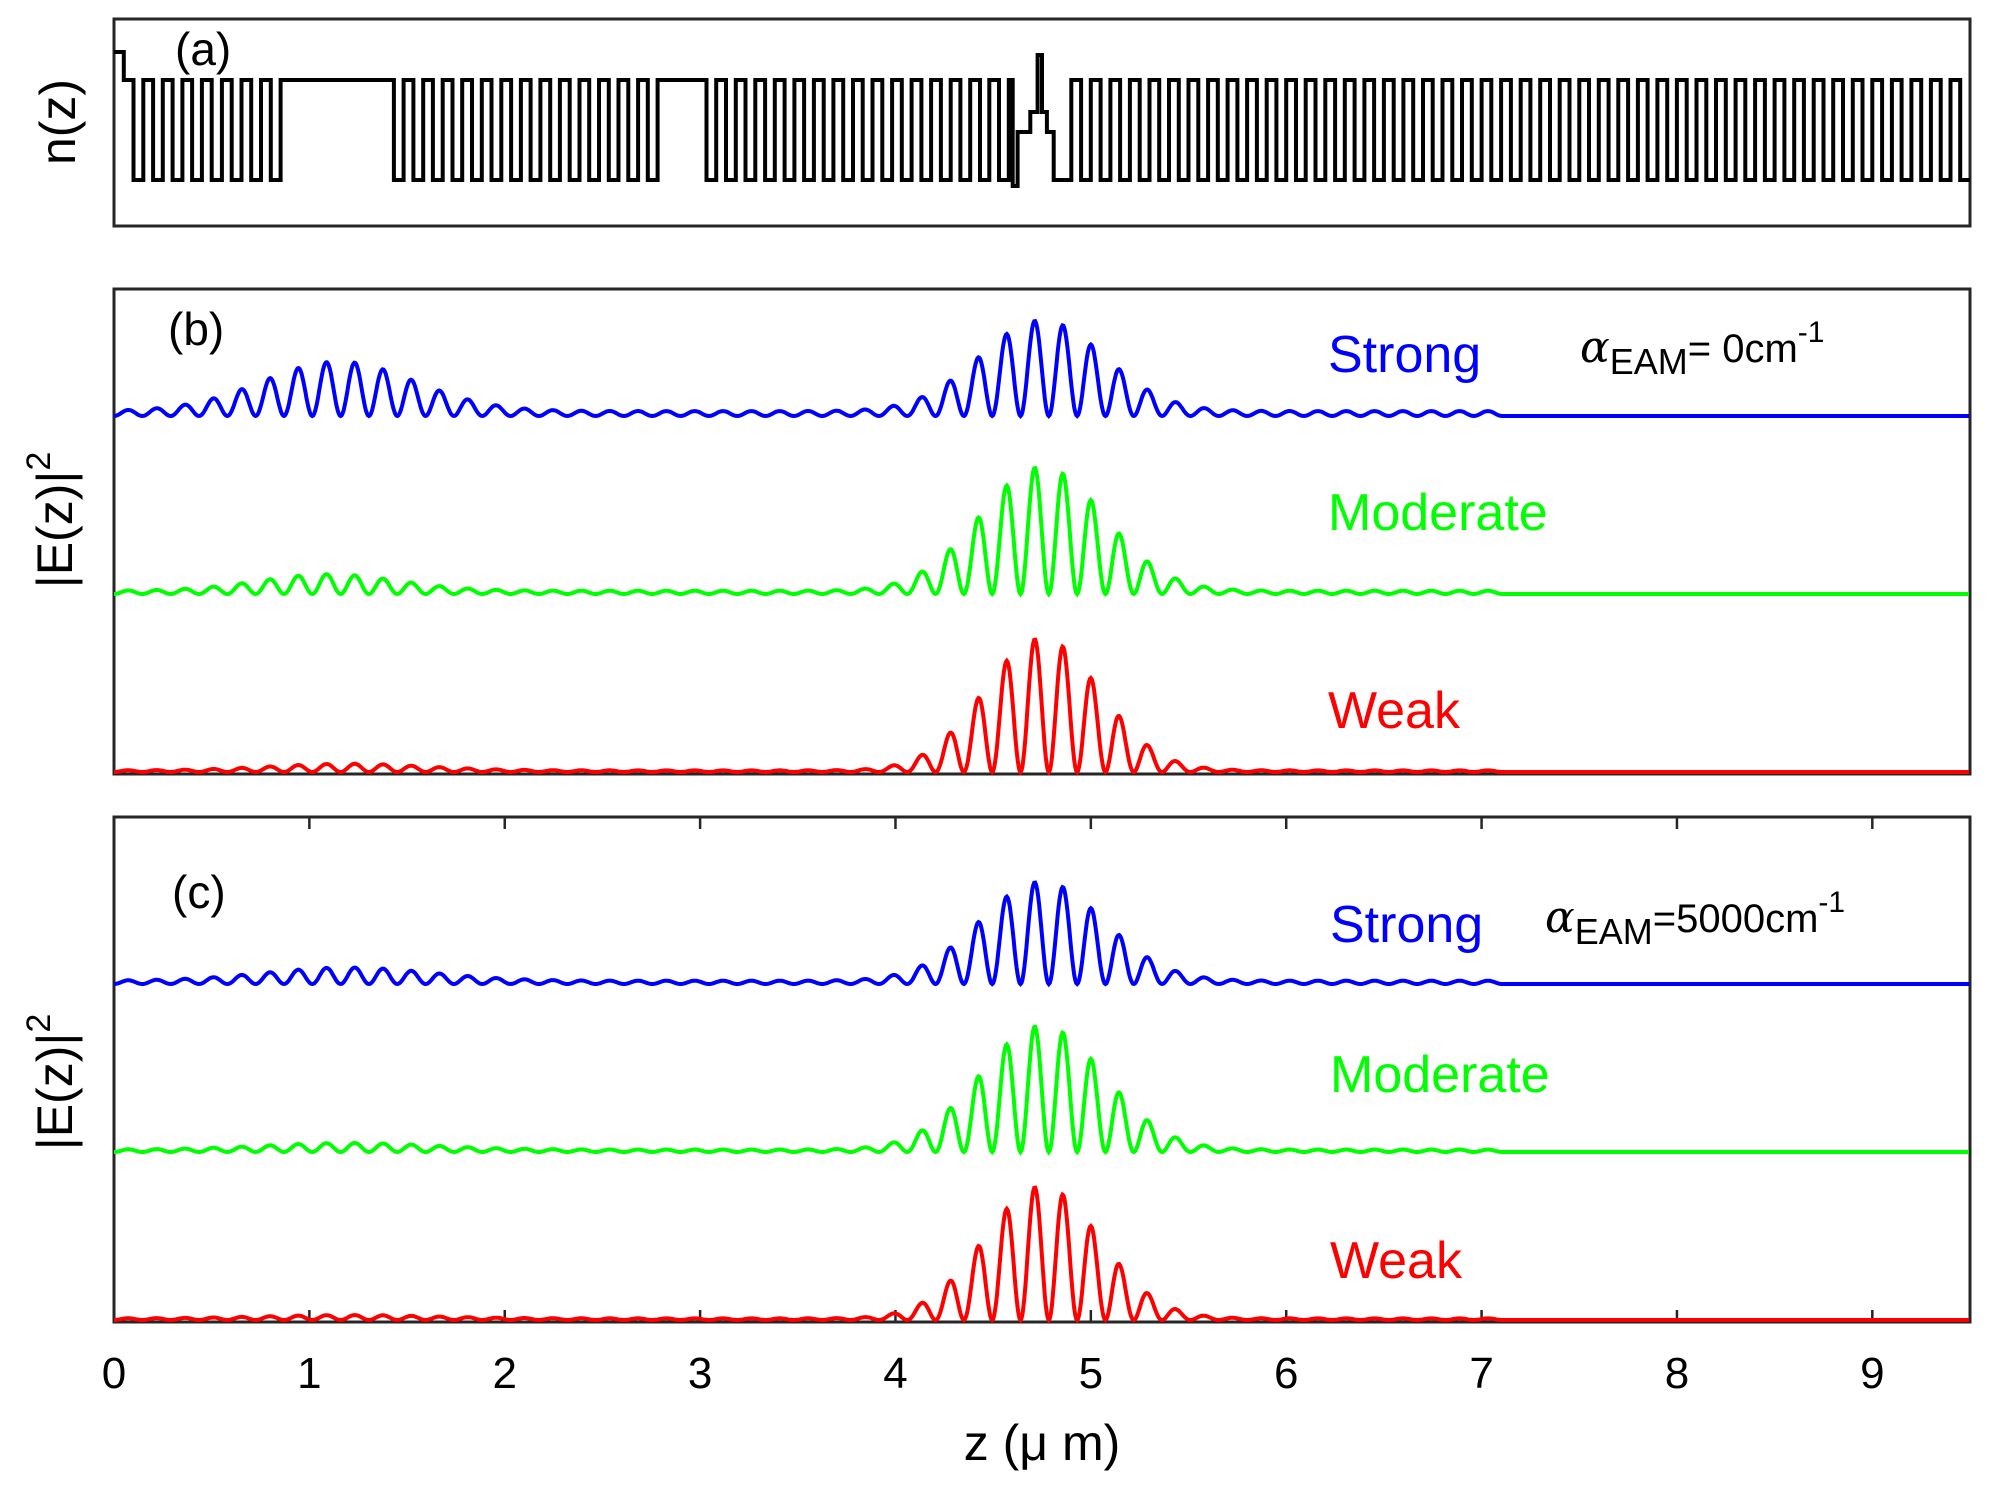 This screenshot has width=1989, height=1499. What do you see at coordinates (55, 1092) in the screenshot?
I see `panel-c-ylabel-main: |E(z)|` at bounding box center [55, 1092].